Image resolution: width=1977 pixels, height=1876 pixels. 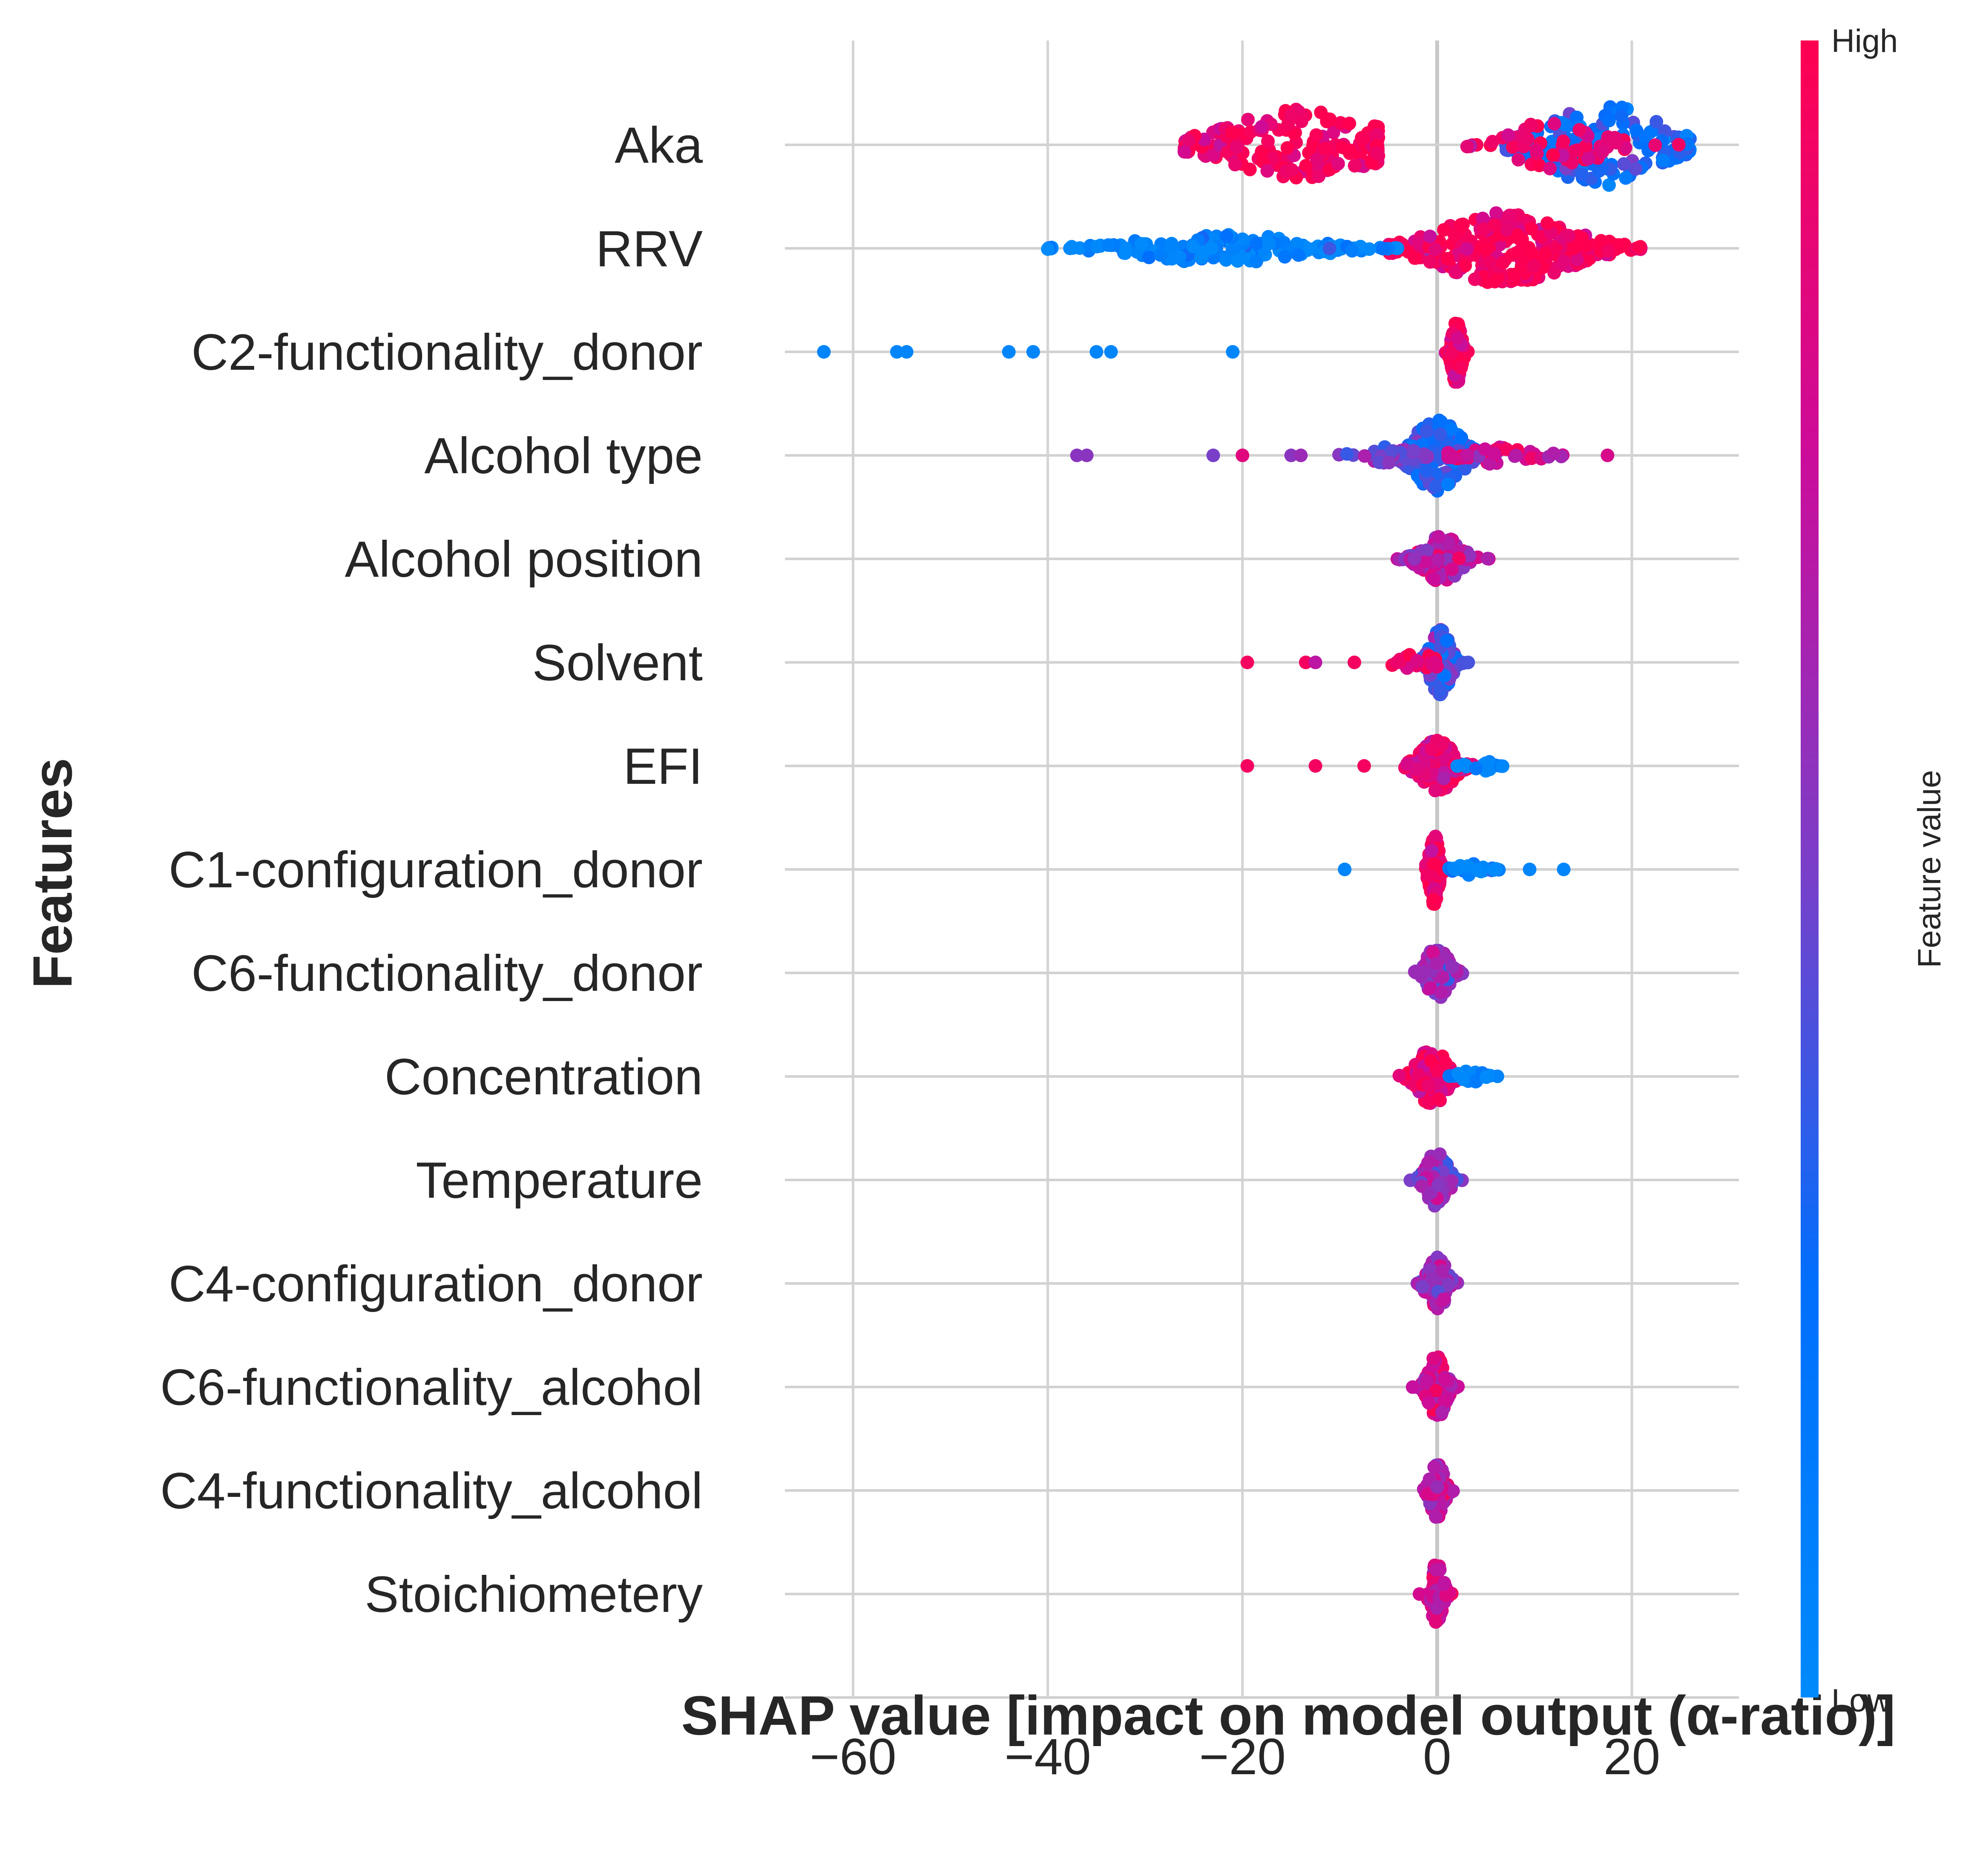 What do you see at coordinates (618, 662) in the screenshot?
I see `feature-label: Solvent` at bounding box center [618, 662].